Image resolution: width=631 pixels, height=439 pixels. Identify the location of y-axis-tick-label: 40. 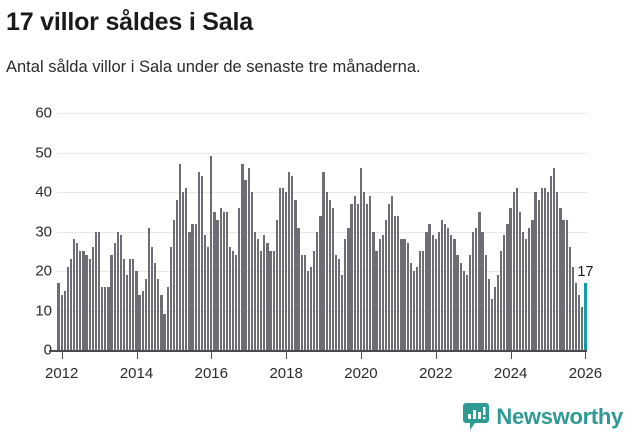
(43, 192).